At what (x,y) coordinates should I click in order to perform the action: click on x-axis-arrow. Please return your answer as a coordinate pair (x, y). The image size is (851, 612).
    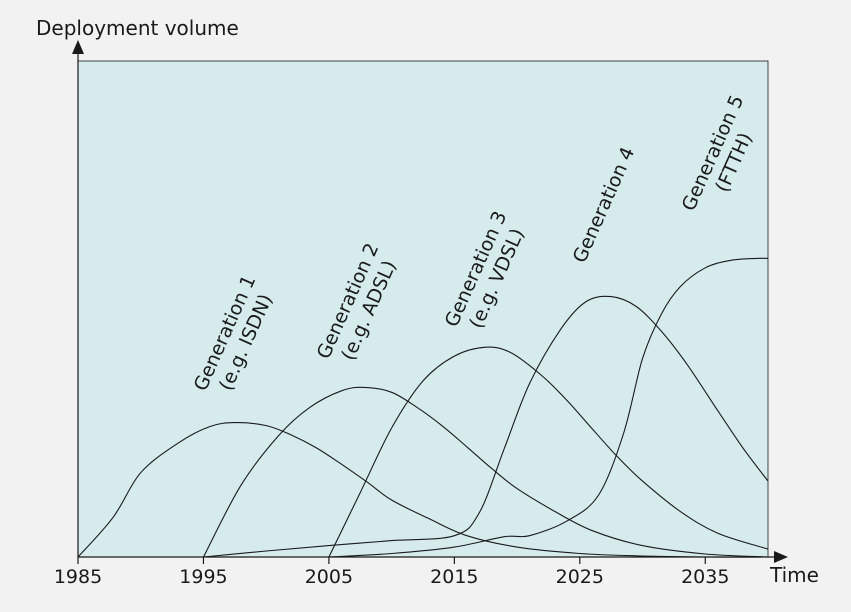
    Looking at the image, I should click on (781, 557).